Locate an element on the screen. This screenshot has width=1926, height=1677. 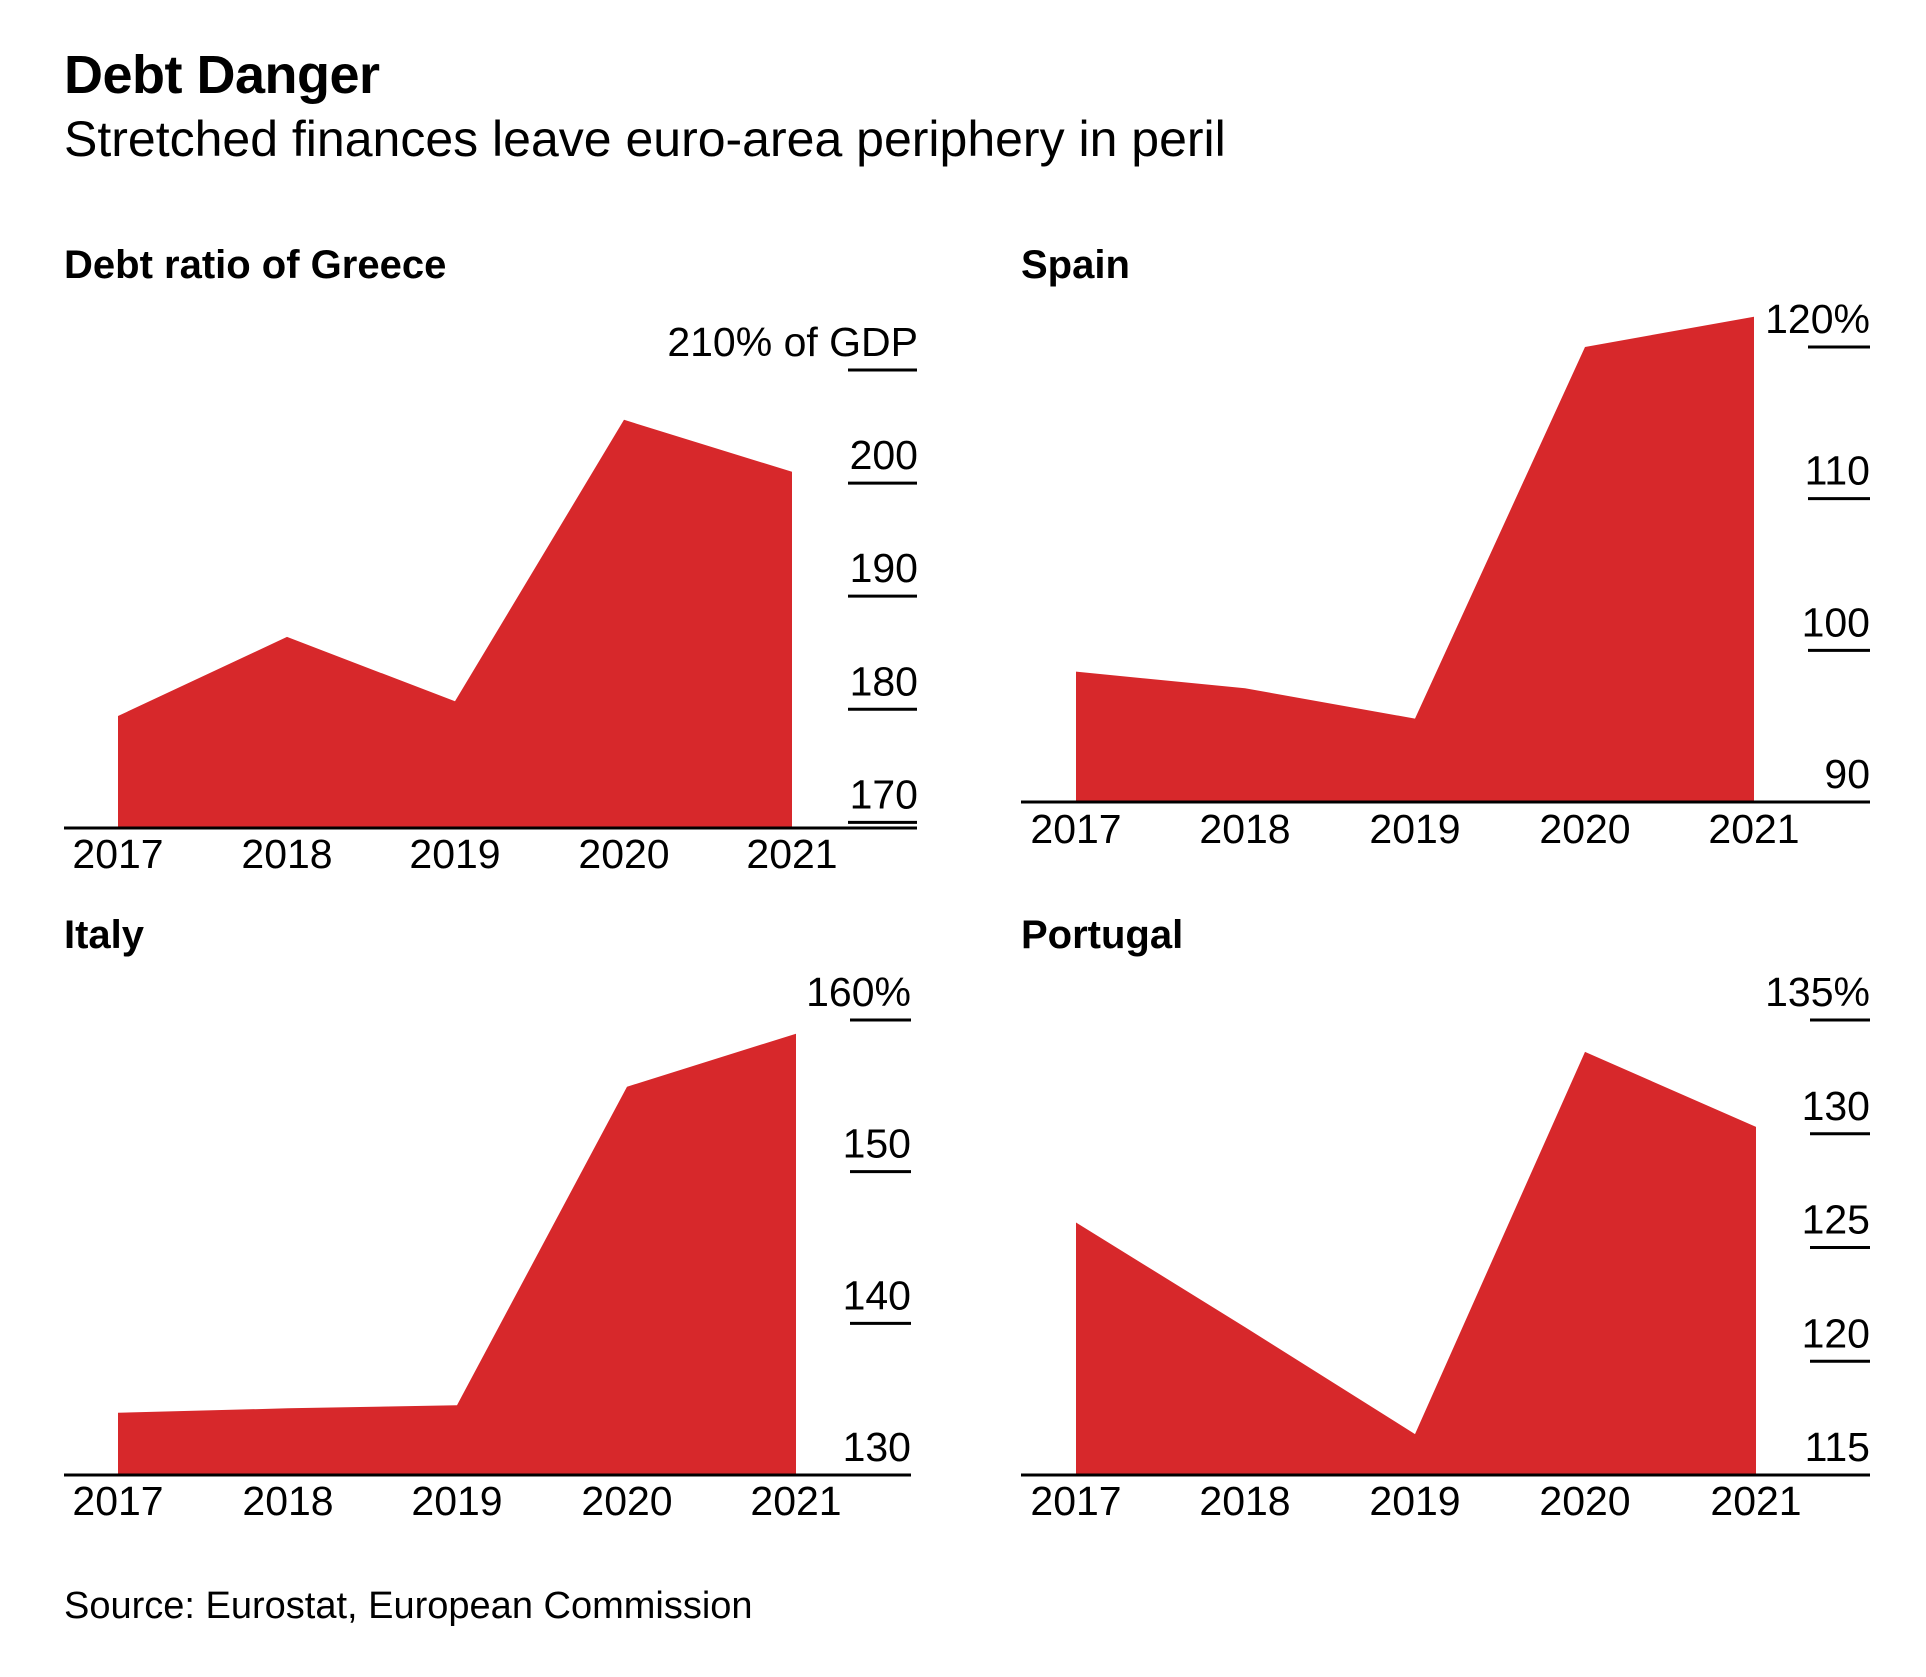
chart-title: Debt Danger is located at coordinates (222, 75).